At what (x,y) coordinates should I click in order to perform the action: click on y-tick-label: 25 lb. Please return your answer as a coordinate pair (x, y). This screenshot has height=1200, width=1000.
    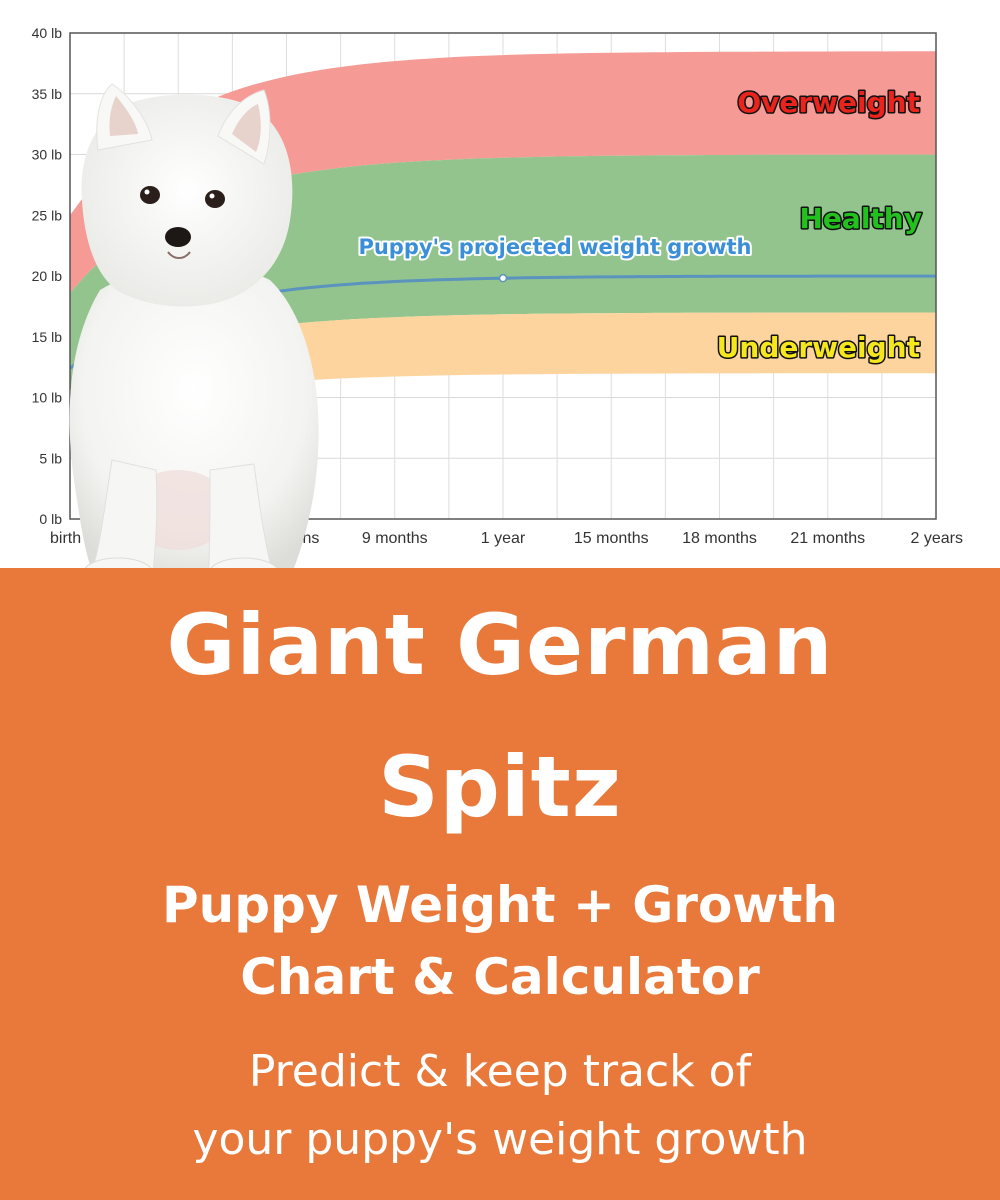
    Looking at the image, I should click on (47, 215).